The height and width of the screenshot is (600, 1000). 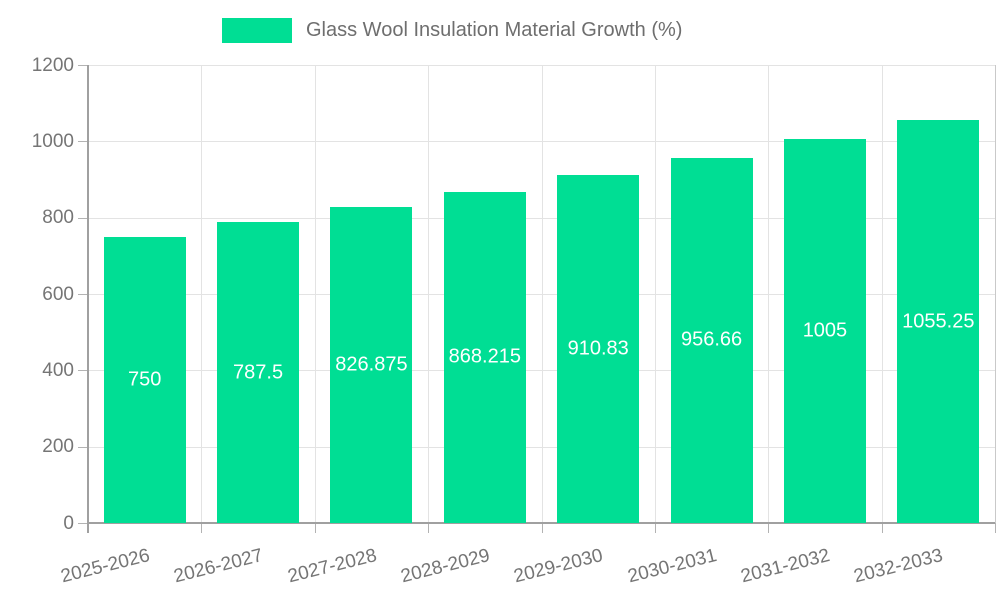 I want to click on x-axis-tick-label: 2025-2026, so click(x=105, y=566).